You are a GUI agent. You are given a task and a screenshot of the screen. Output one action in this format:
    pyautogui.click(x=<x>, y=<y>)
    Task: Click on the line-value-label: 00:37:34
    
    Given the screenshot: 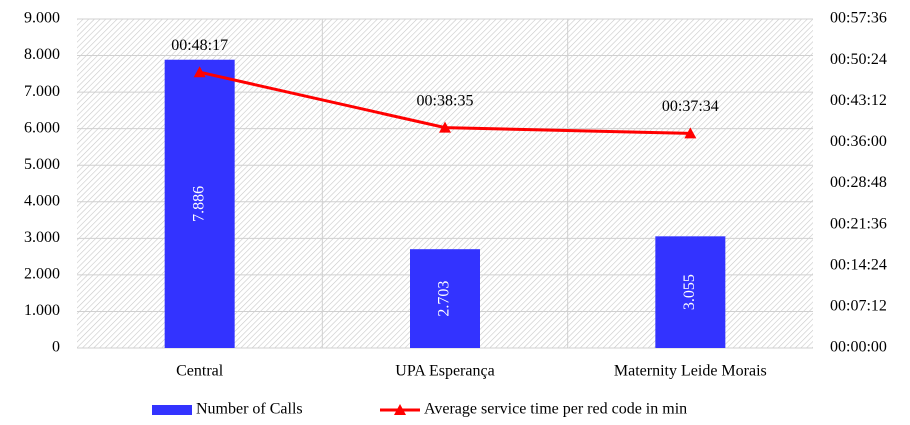 What is the action you would take?
    pyautogui.click(x=690, y=106)
    